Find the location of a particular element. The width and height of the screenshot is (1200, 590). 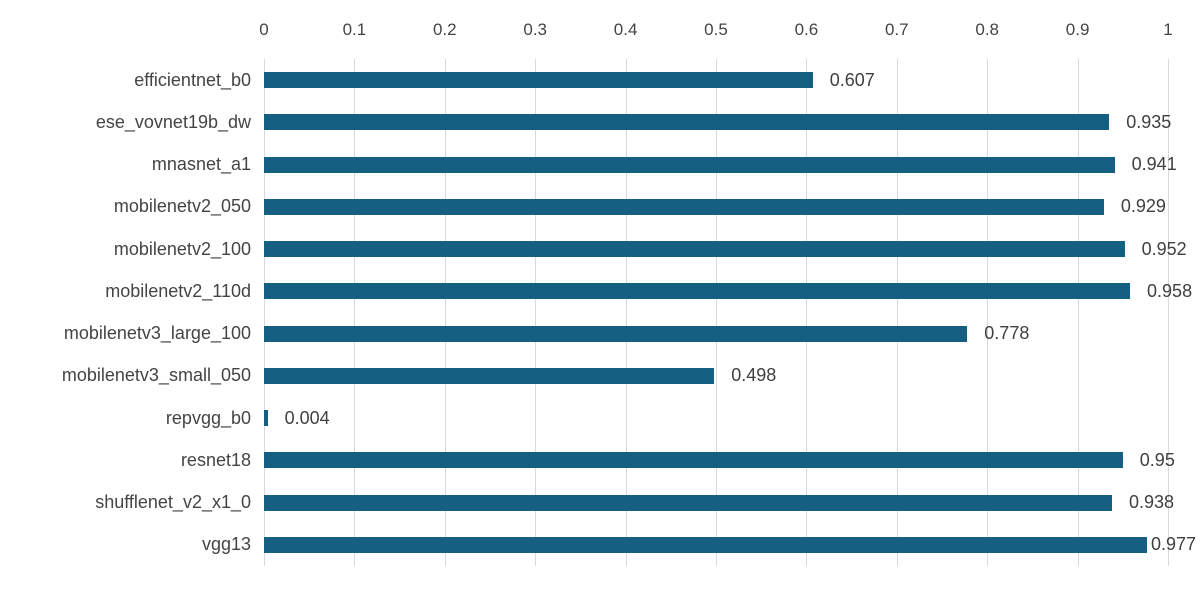

x-tick-label: 0.5 is located at coordinates (716, 29).